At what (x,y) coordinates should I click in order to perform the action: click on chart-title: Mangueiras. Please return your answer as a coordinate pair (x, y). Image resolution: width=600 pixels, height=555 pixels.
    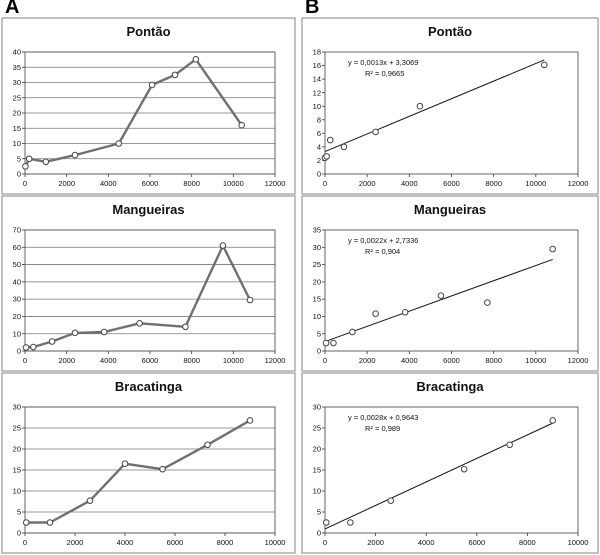
    Looking at the image, I should click on (148, 209).